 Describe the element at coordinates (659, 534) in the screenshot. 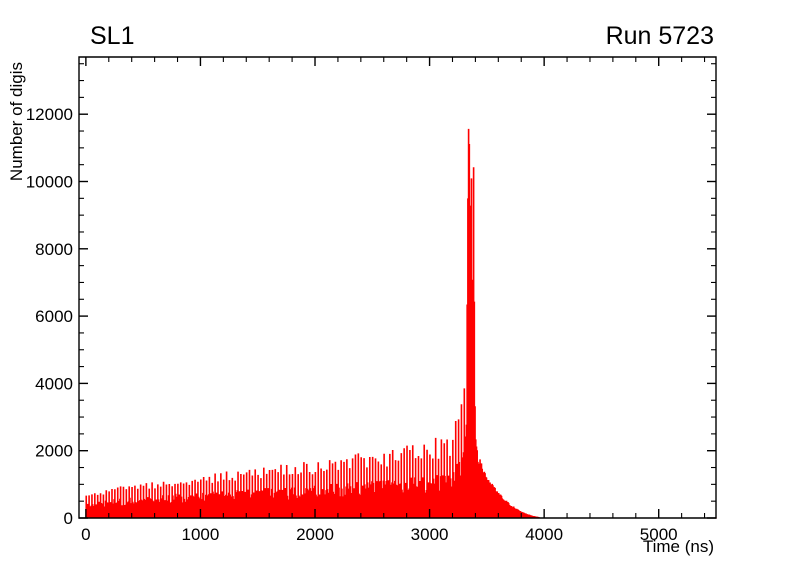

I see `x-tick-label: 5000` at that location.